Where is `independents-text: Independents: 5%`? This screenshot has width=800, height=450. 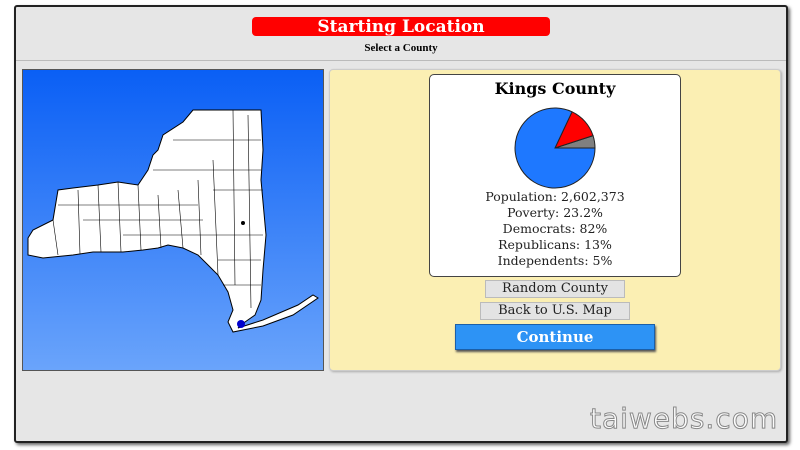 independents-text: Independents: 5% is located at coordinates (555, 260).